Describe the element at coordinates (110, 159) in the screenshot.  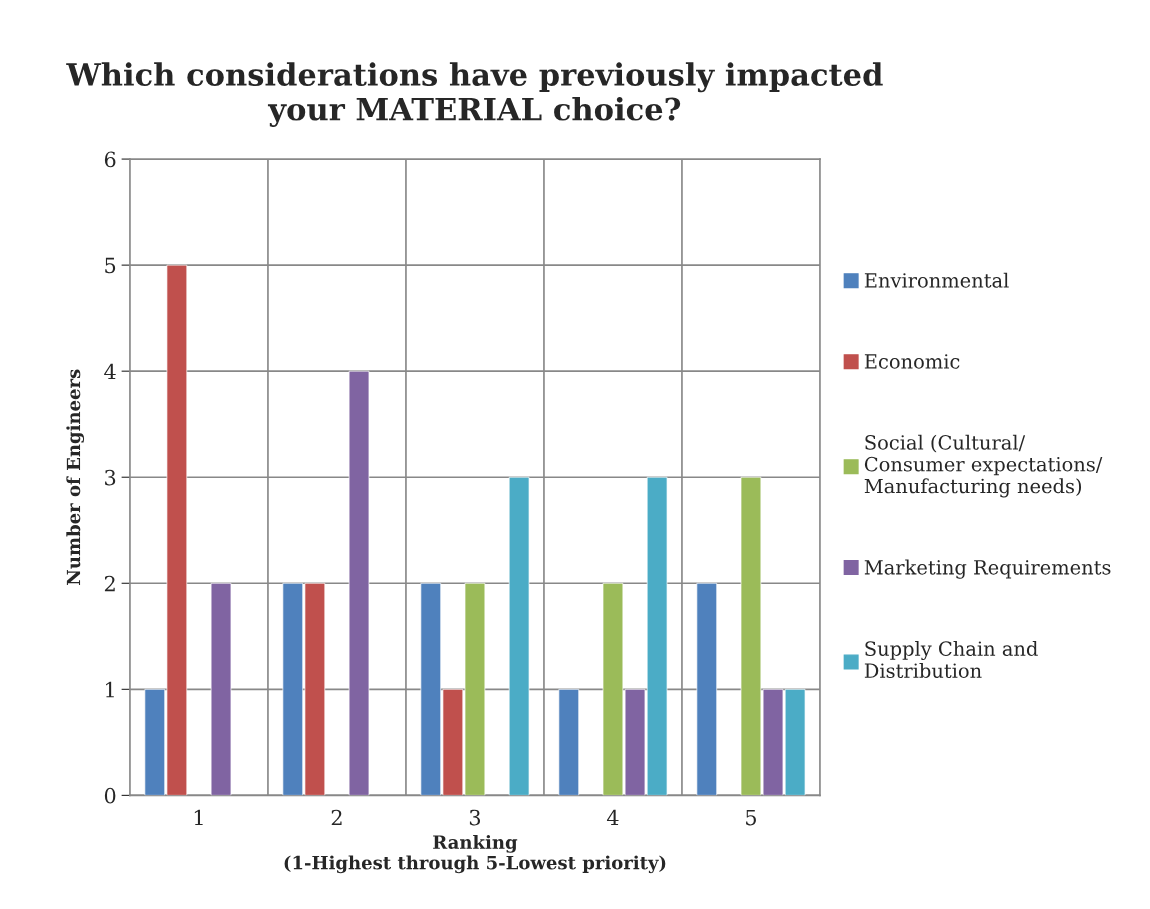
I see `y-tick-label: 6` at that location.